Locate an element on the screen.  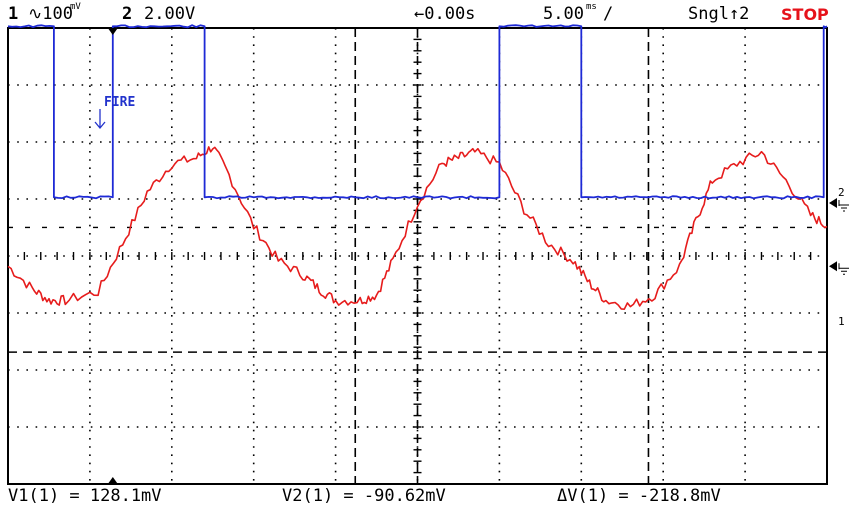
timebase-slash: / is located at coordinates (608, 14).